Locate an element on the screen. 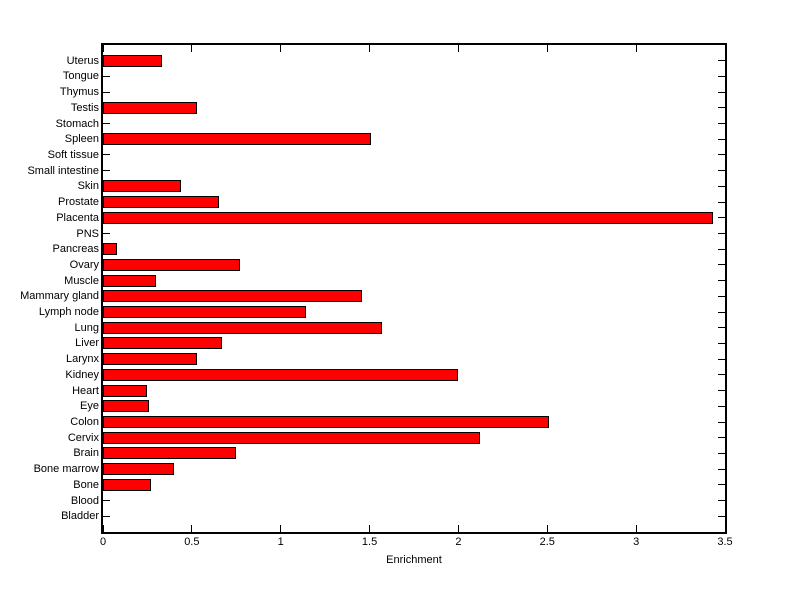 This screenshot has height=599, width=800. y-tick-label: Stomach is located at coordinates (77, 123).